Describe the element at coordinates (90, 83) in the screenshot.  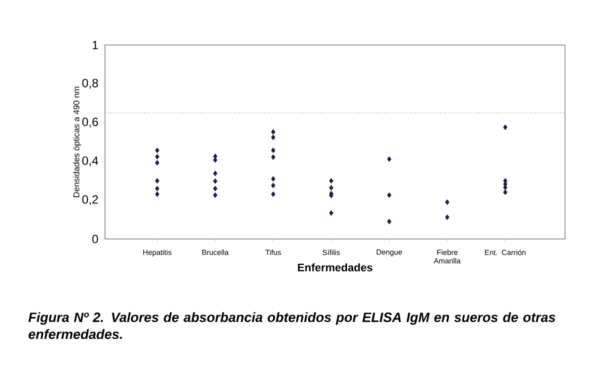
I see `y-tick-label: 0,8` at that location.